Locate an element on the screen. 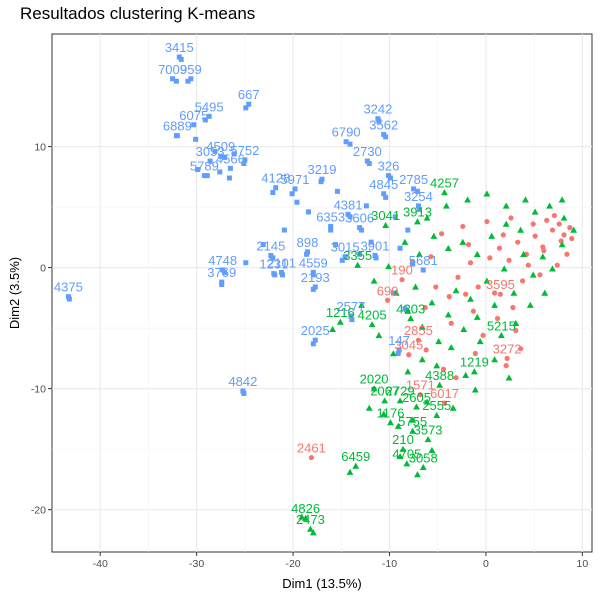 The image size is (600, 600). point-label: 3595 is located at coordinates (500, 284).